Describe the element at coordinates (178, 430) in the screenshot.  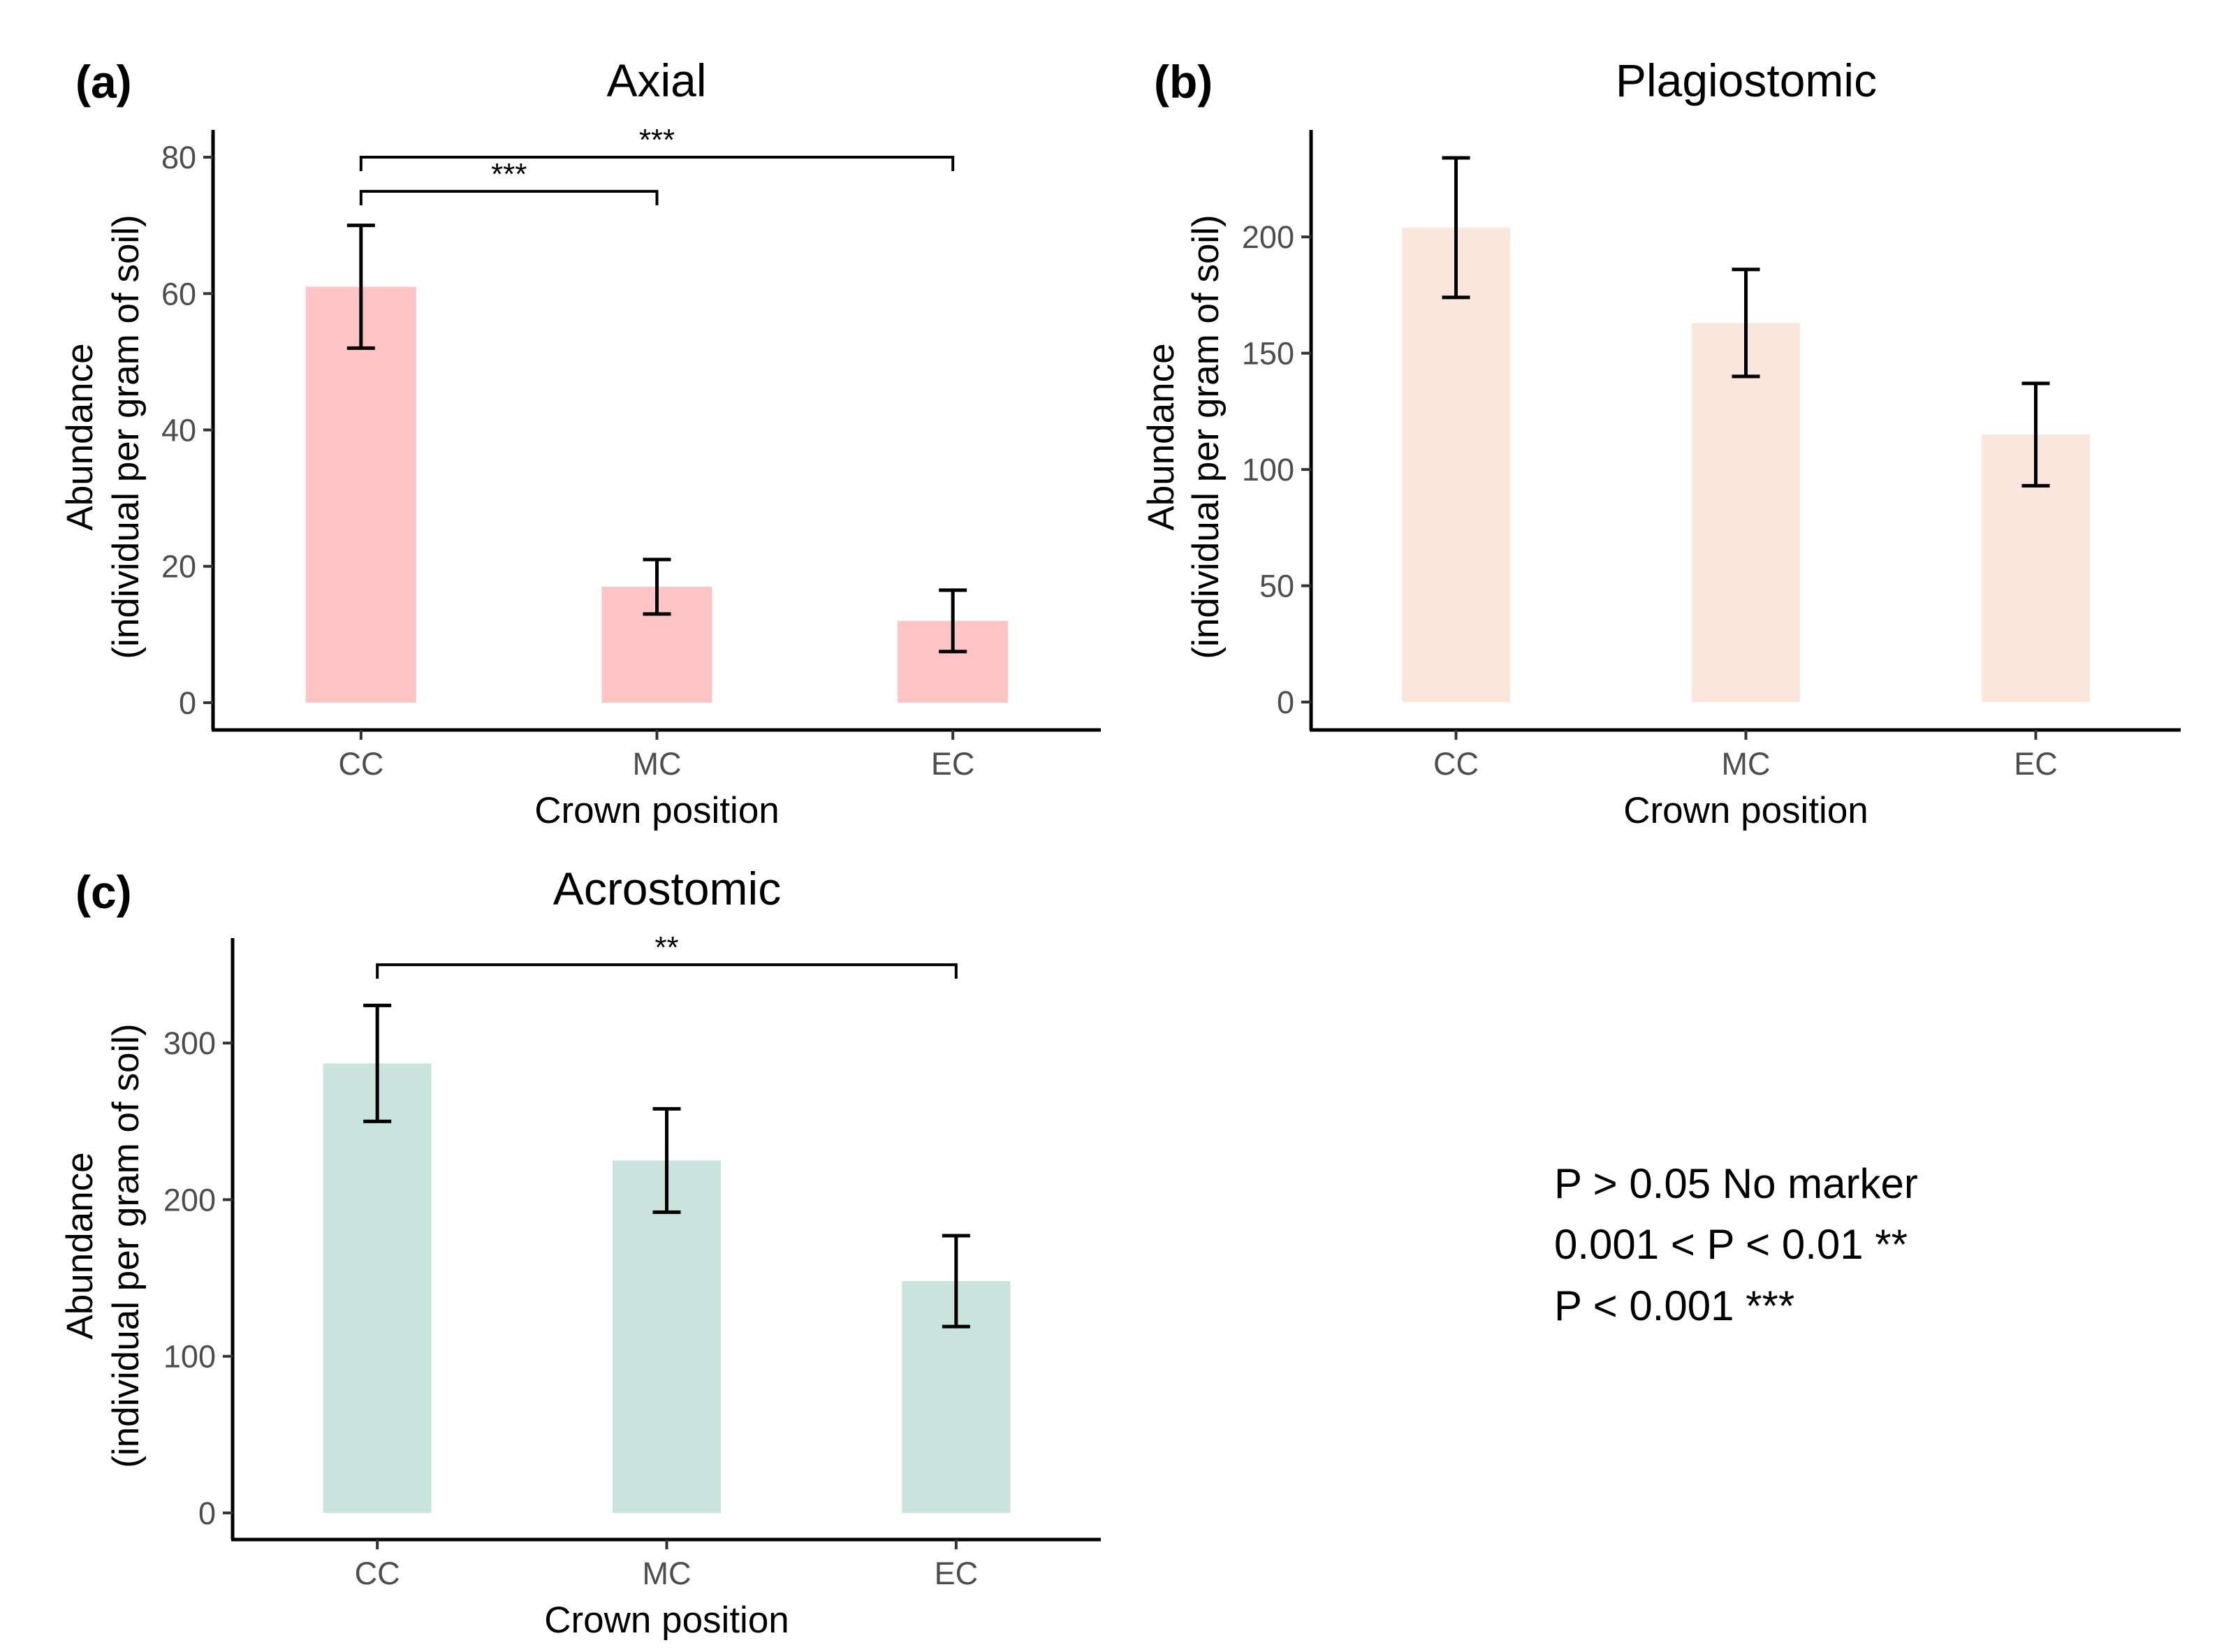
I see `y-tick-label: 40` at that location.